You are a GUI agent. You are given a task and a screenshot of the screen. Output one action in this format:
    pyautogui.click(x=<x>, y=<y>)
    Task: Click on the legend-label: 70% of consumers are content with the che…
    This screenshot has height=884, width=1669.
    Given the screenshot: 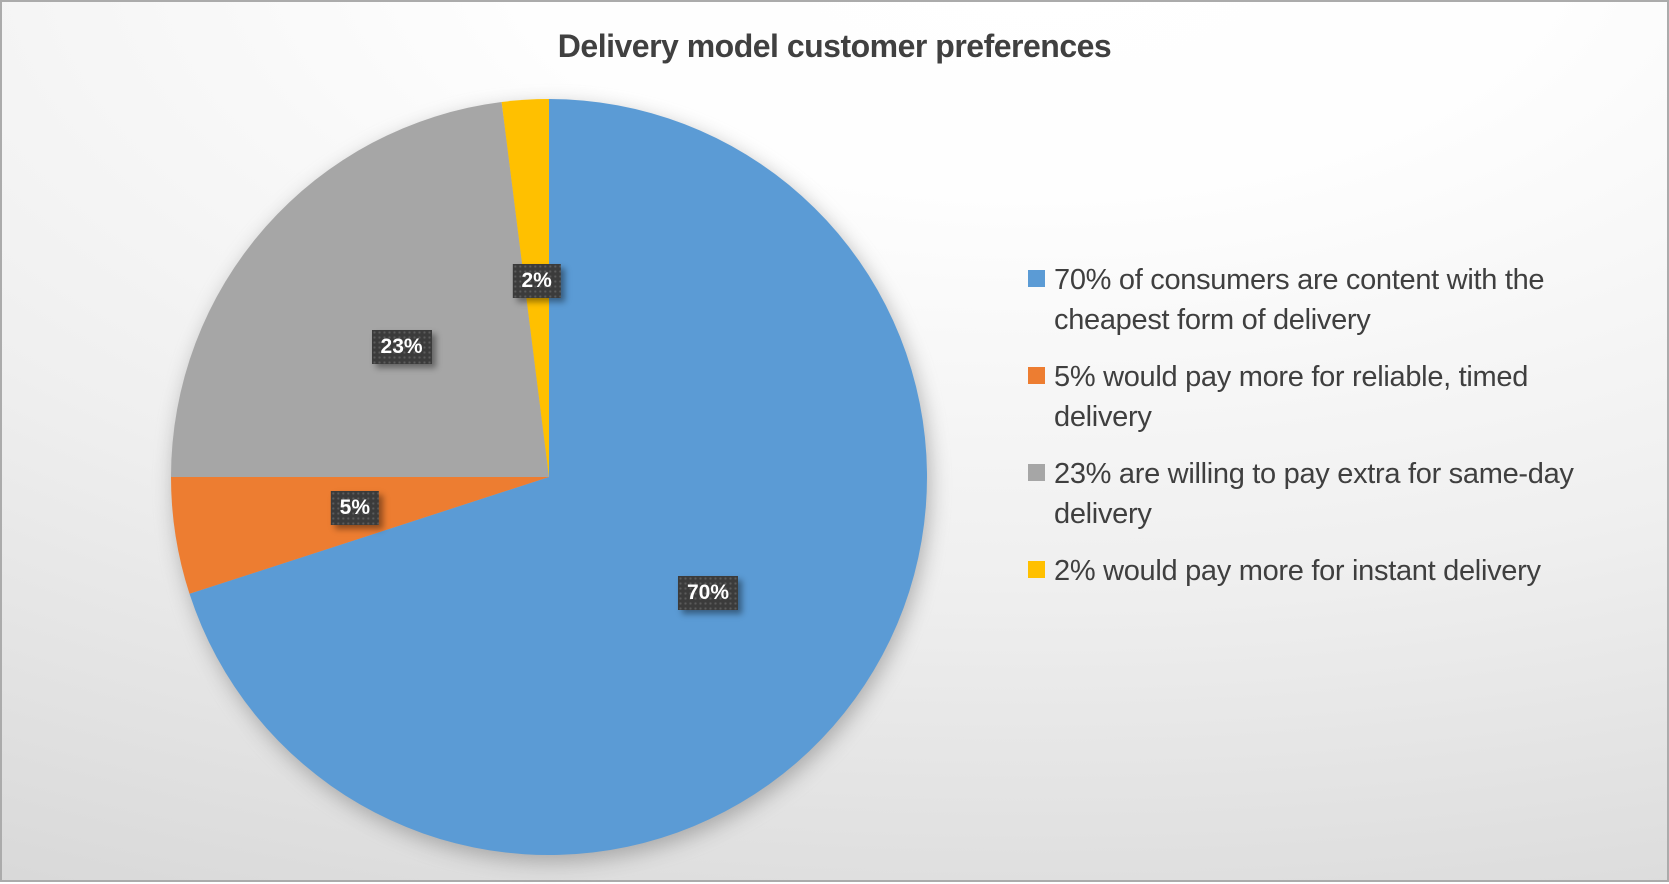 What is the action you would take?
    pyautogui.click(x=1299, y=300)
    